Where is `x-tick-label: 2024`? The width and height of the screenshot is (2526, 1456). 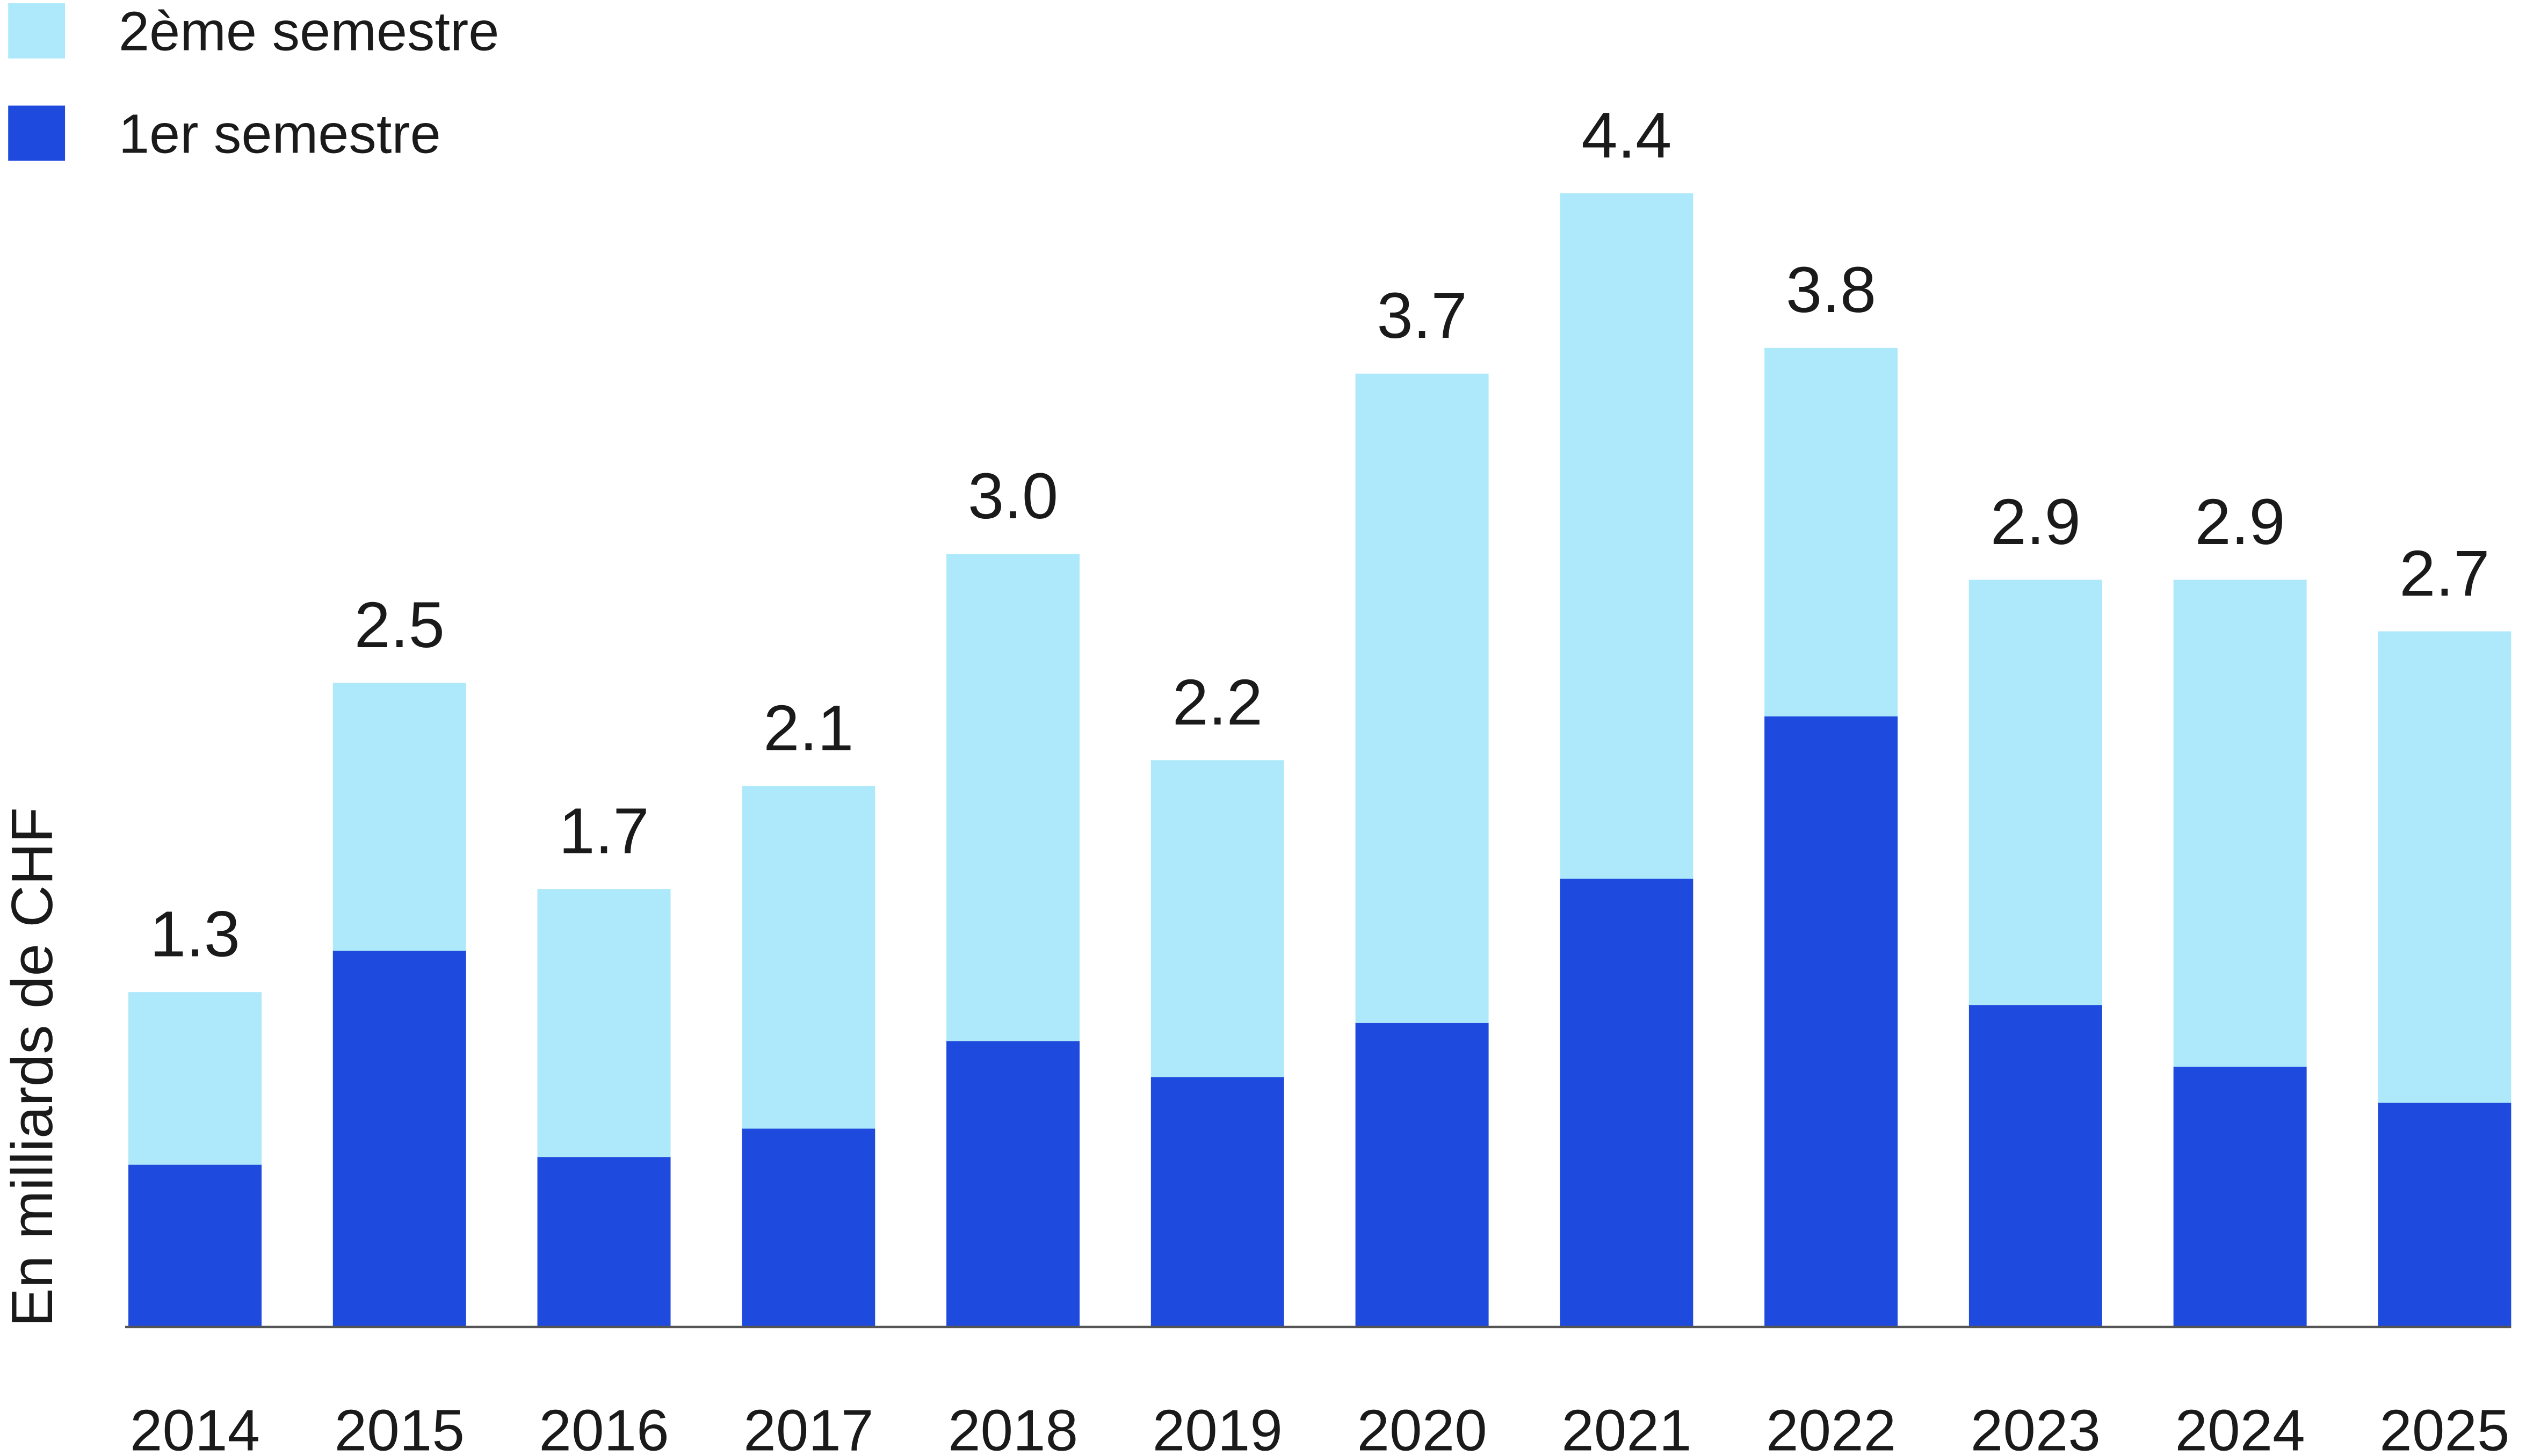
x-tick-label: 2024 is located at coordinates (2240, 1427).